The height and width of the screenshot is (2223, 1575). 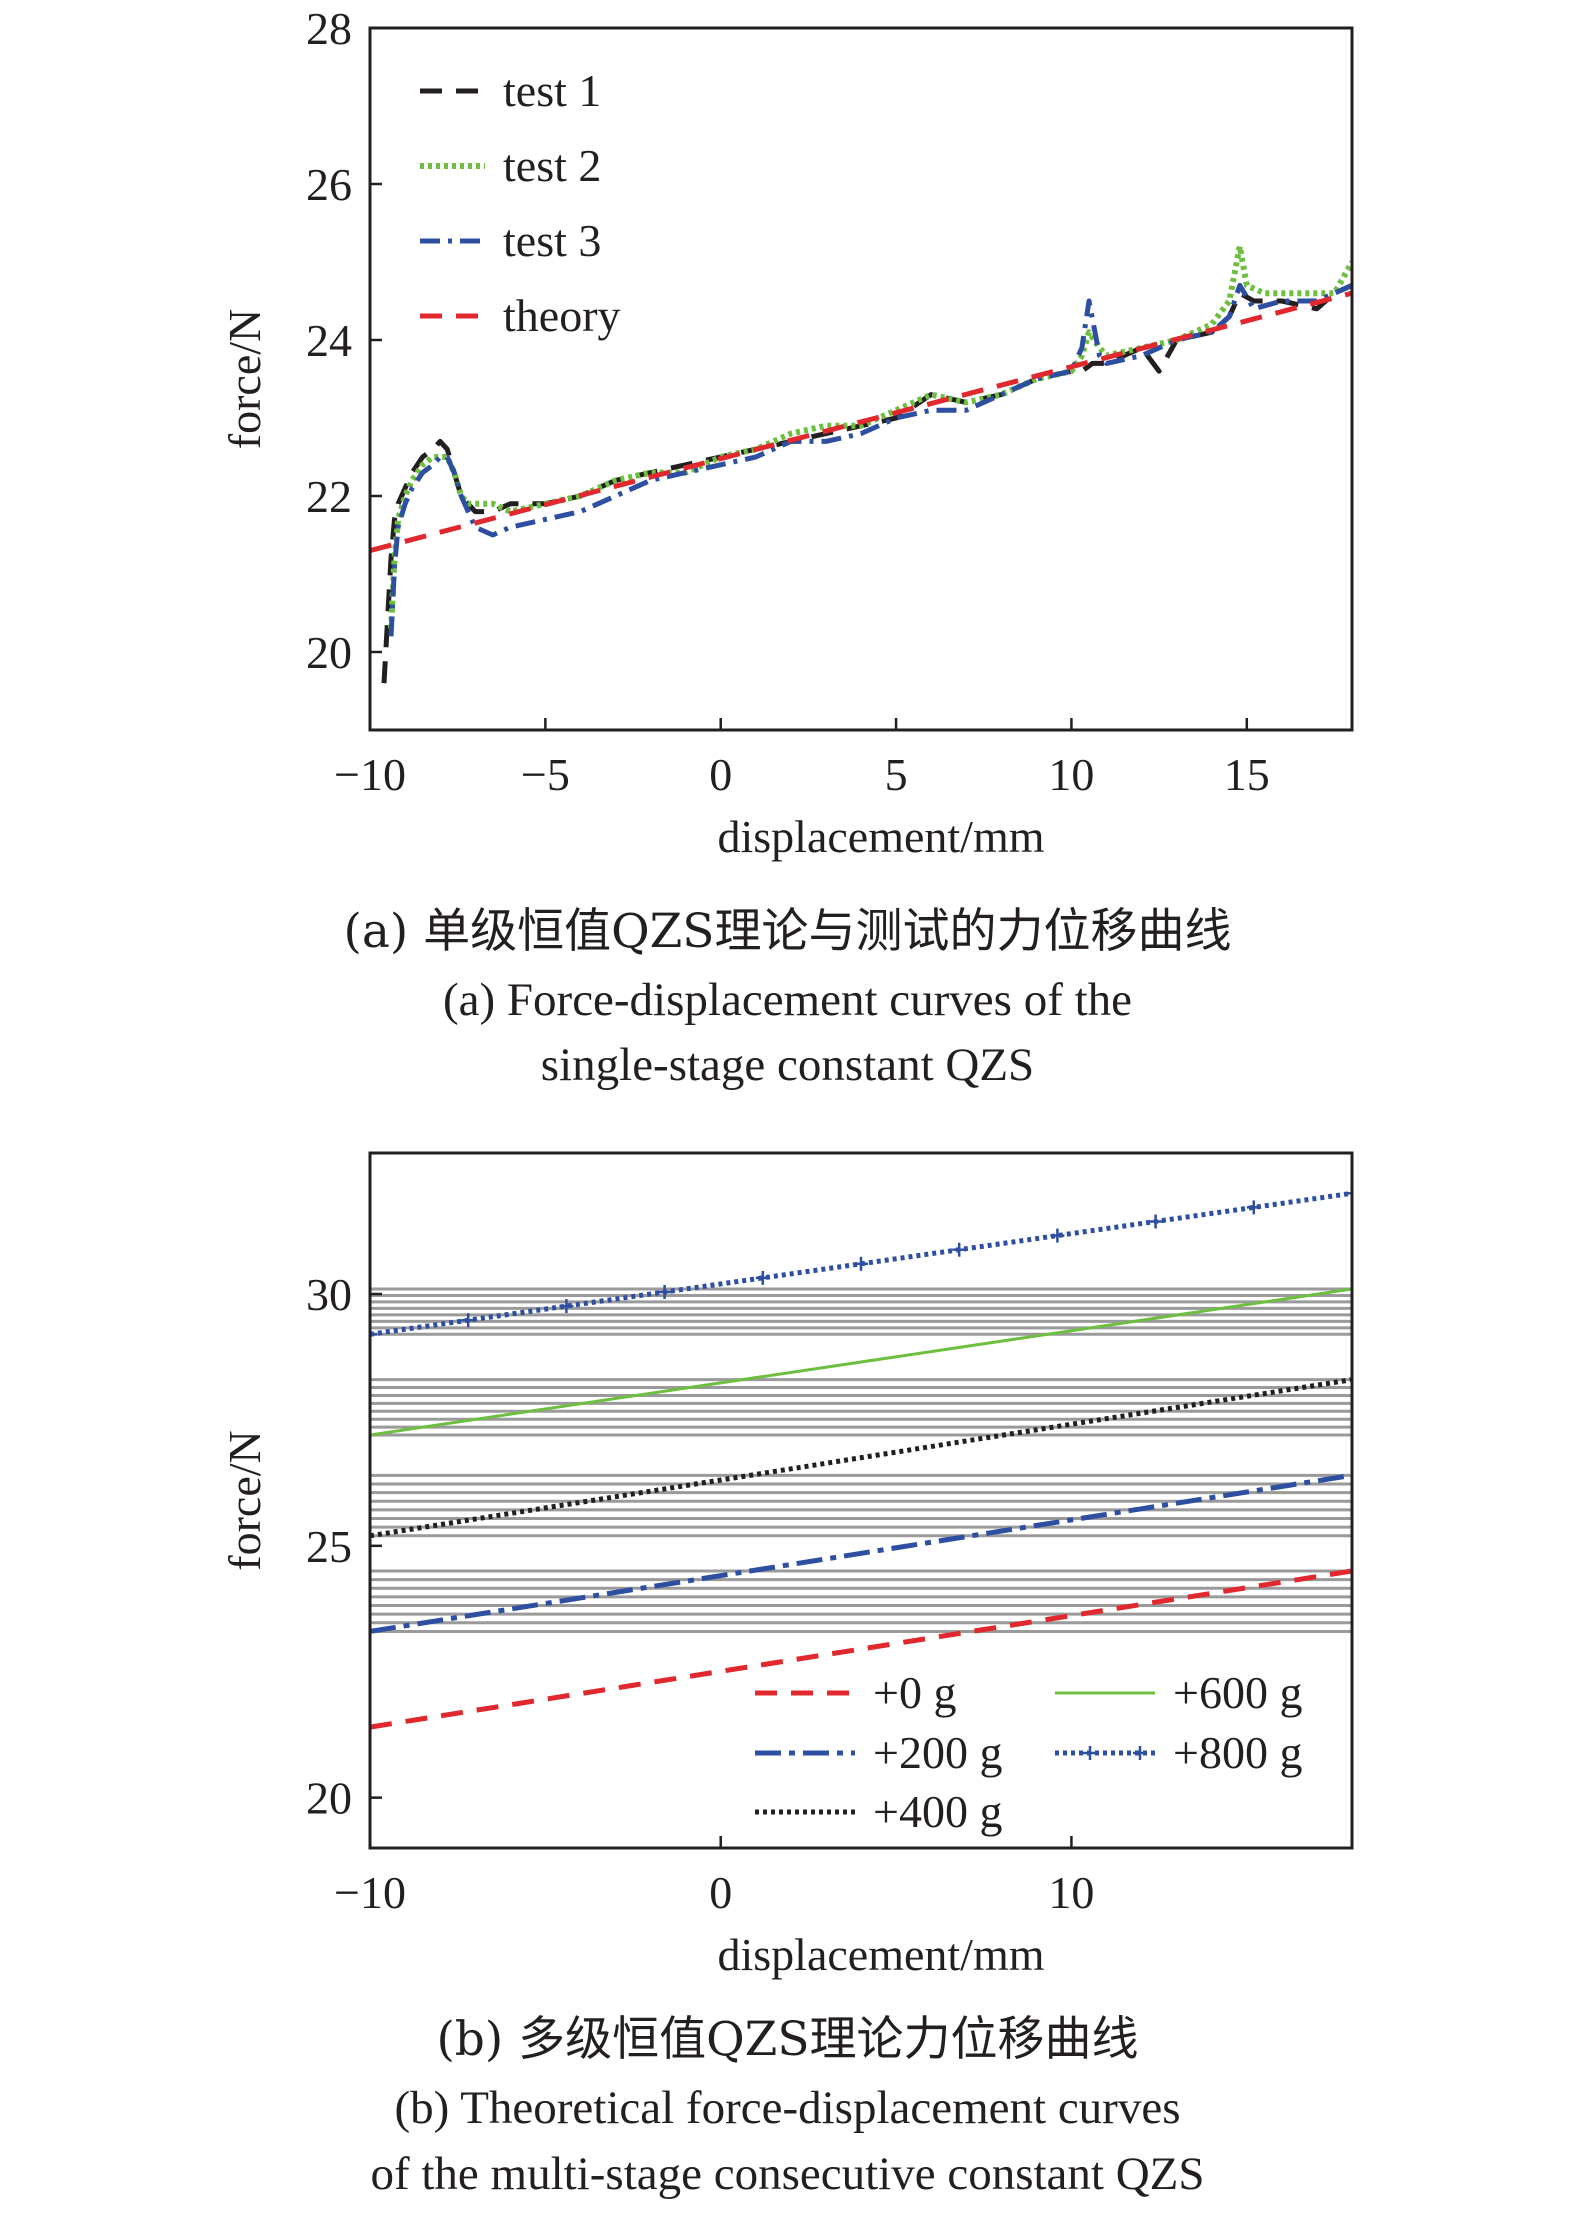 I want to click on legend-label: +0 g, so click(x=914, y=1692).